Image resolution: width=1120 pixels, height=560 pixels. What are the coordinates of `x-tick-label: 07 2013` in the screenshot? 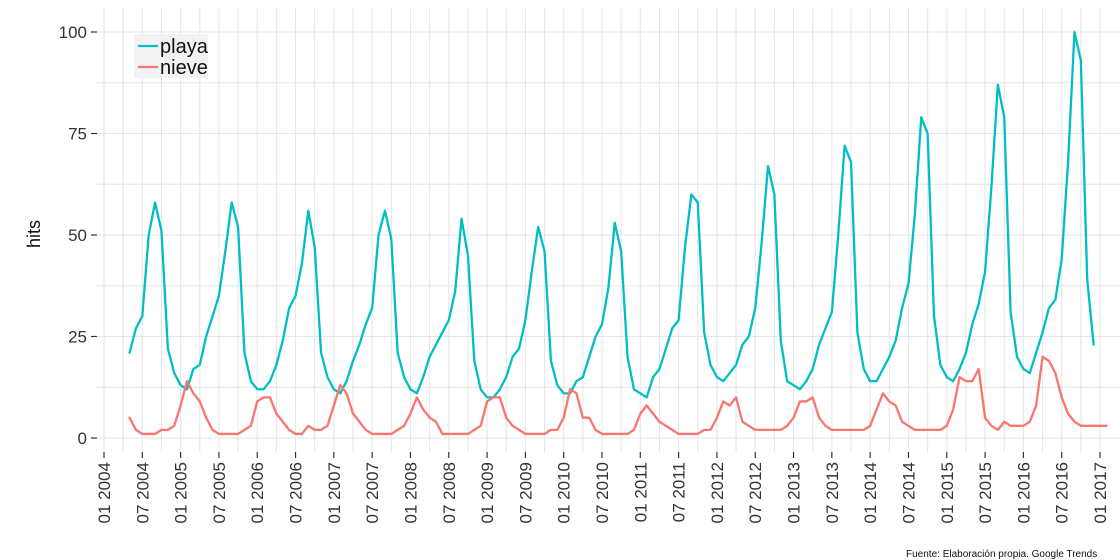 It's located at (832, 492).